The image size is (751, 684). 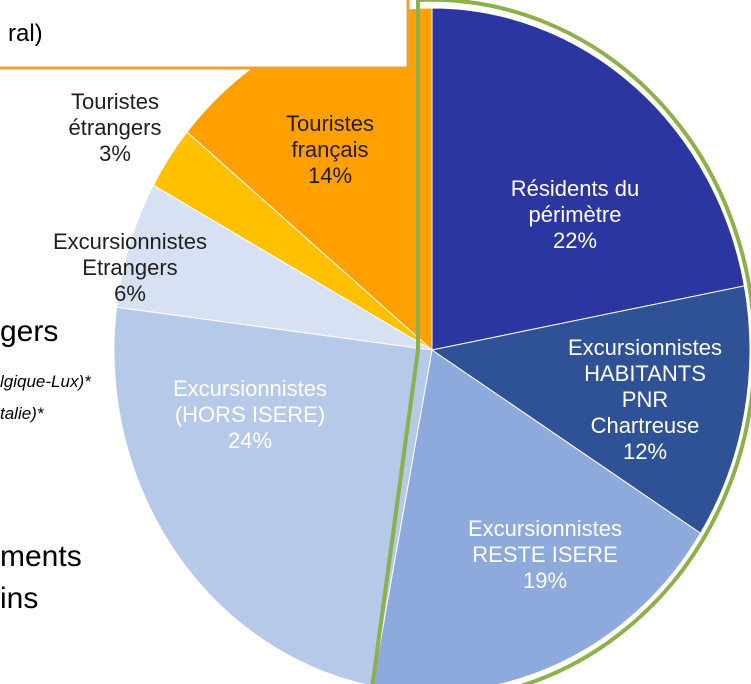 What do you see at coordinates (645, 451) in the screenshot?
I see `value-label: 12%` at bounding box center [645, 451].